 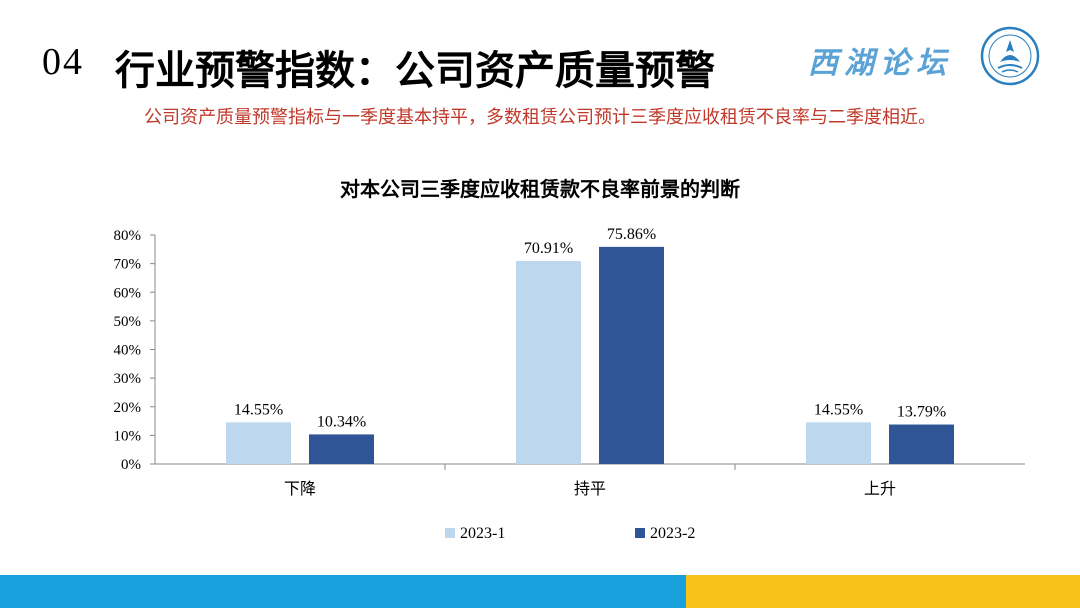 What do you see at coordinates (128, 436) in the screenshot?
I see `y-tick-label: 10%` at bounding box center [128, 436].